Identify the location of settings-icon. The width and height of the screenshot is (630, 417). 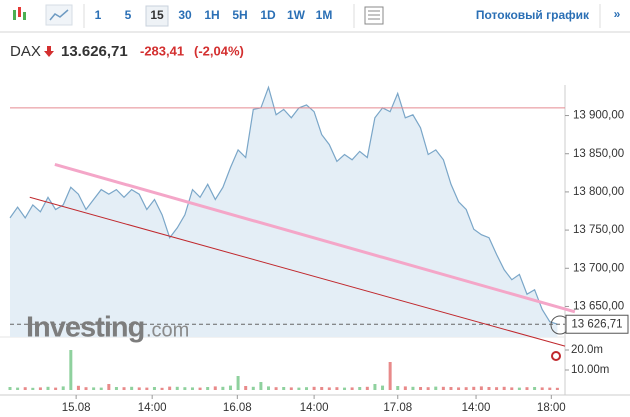
(374, 15).